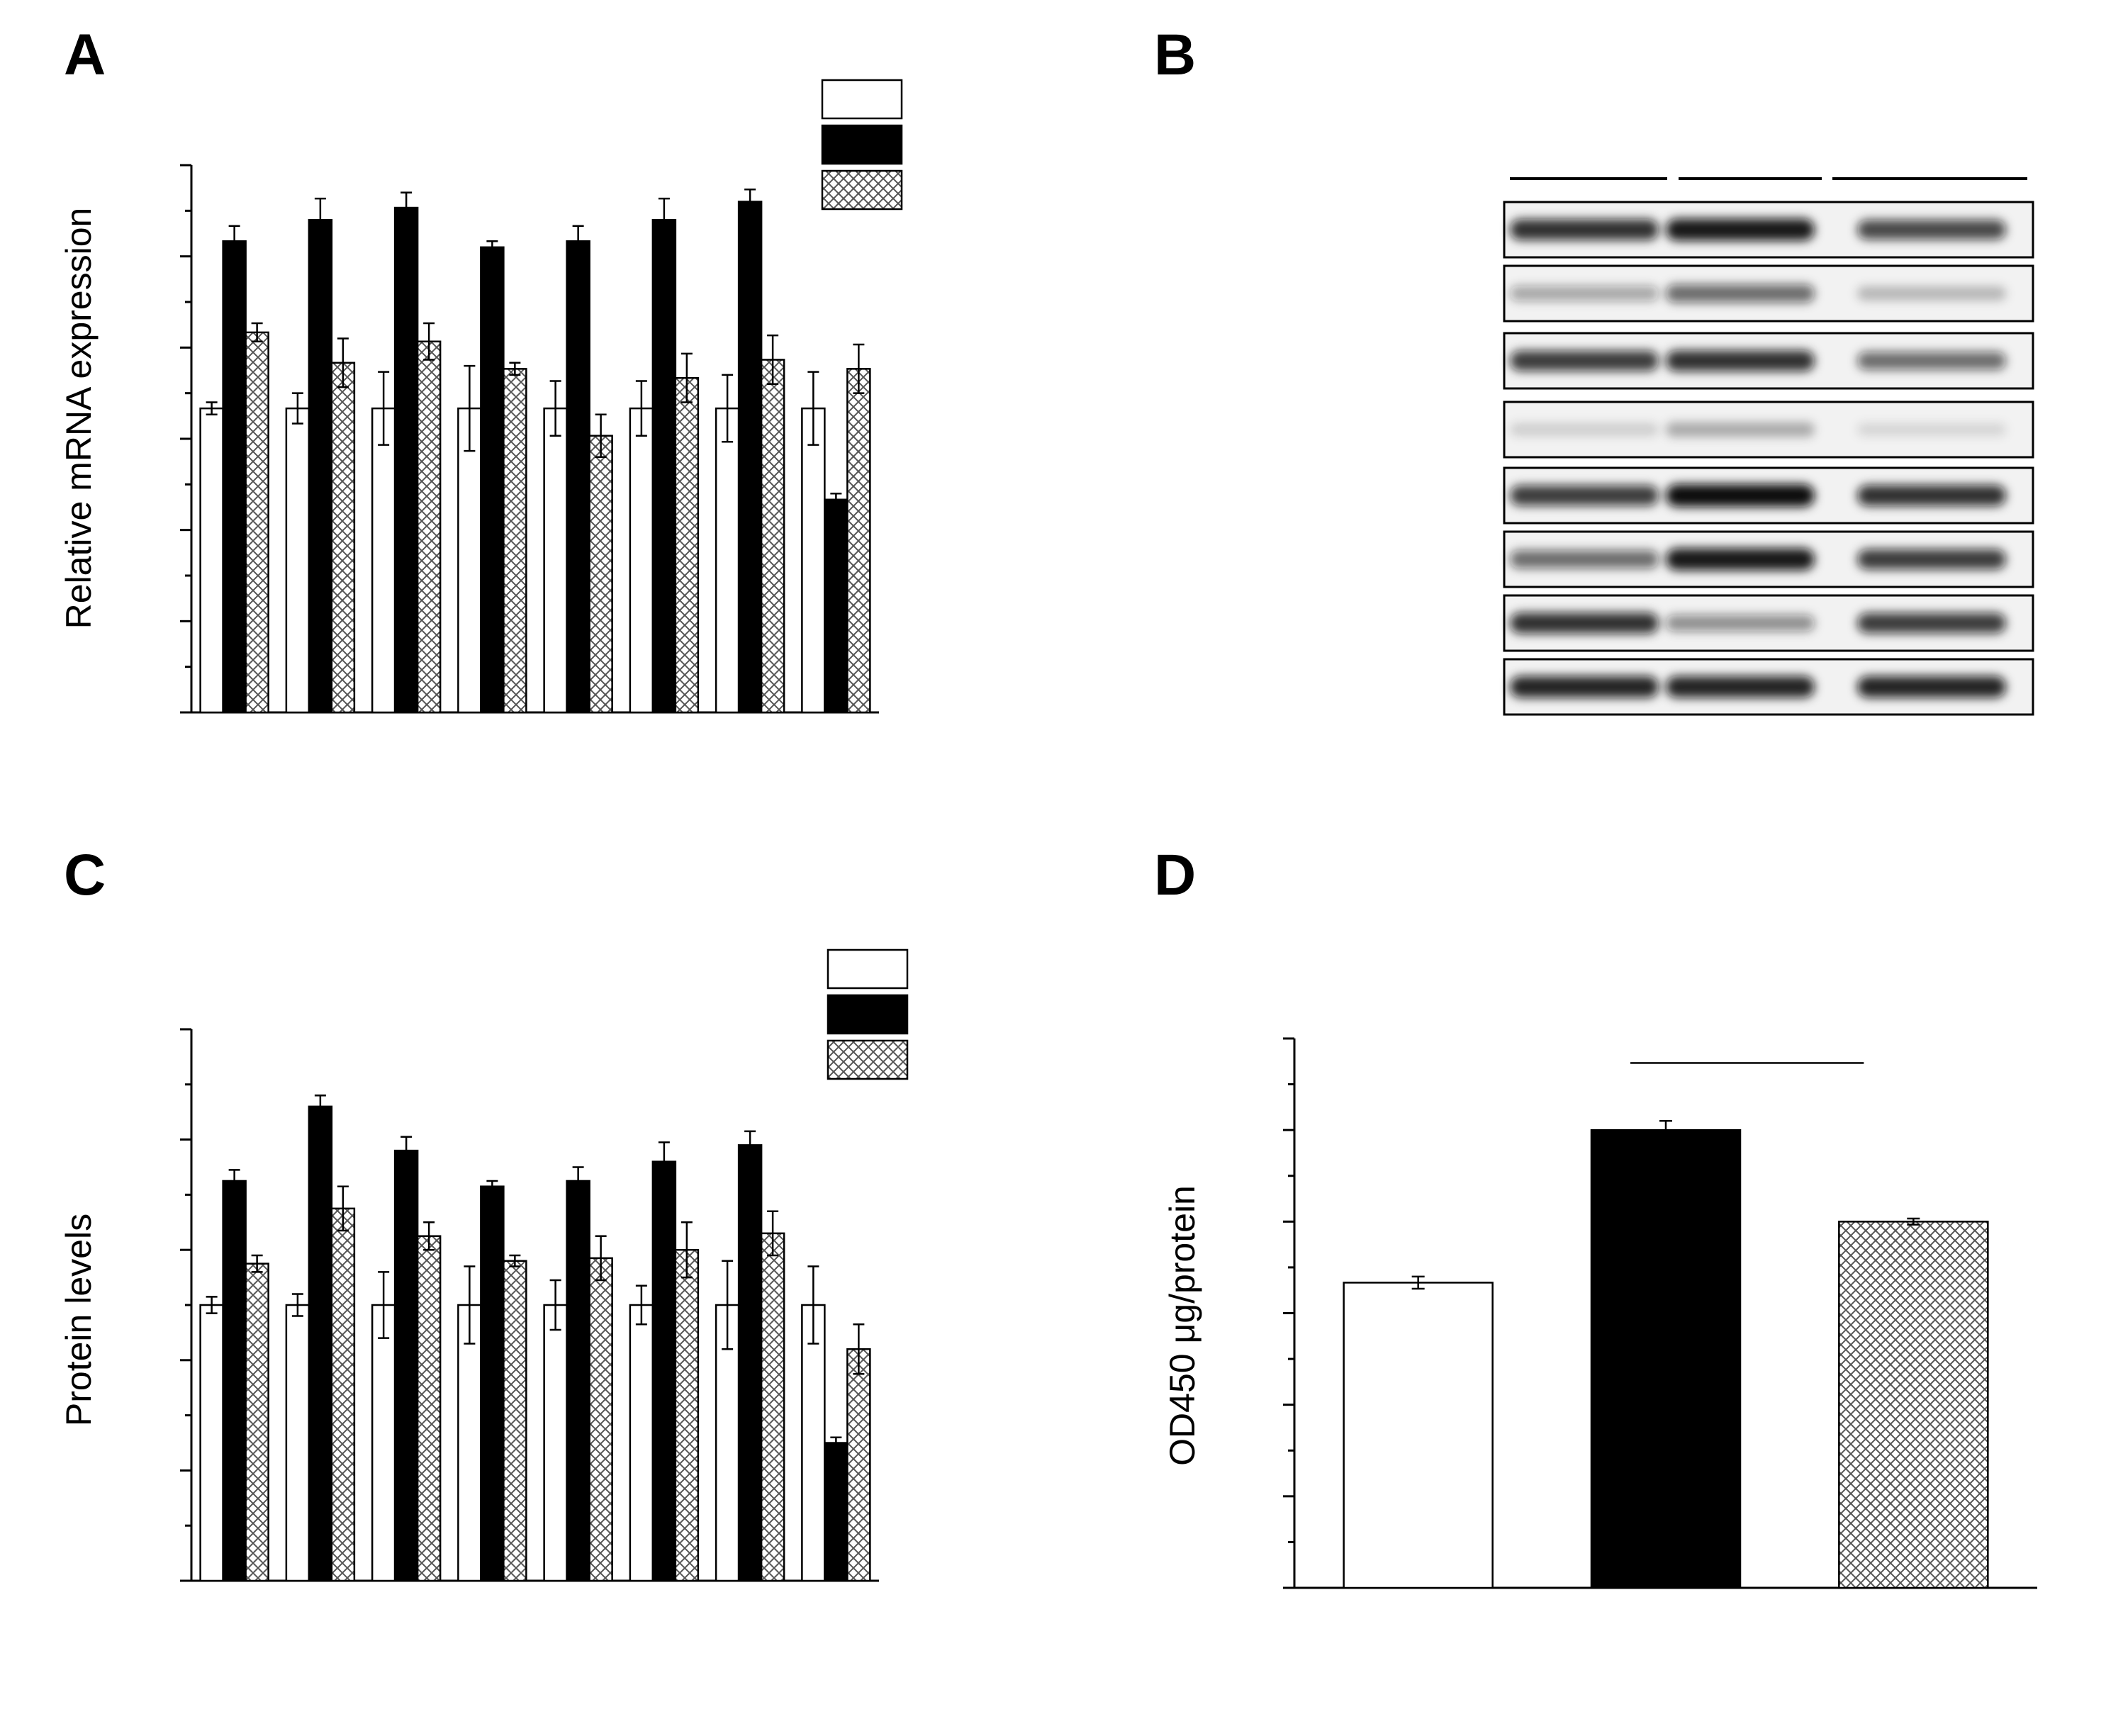 The height and width of the screenshot is (1736, 2106). What do you see at coordinates (1768, 458) in the screenshot?
I see `blot-rows` at bounding box center [1768, 458].